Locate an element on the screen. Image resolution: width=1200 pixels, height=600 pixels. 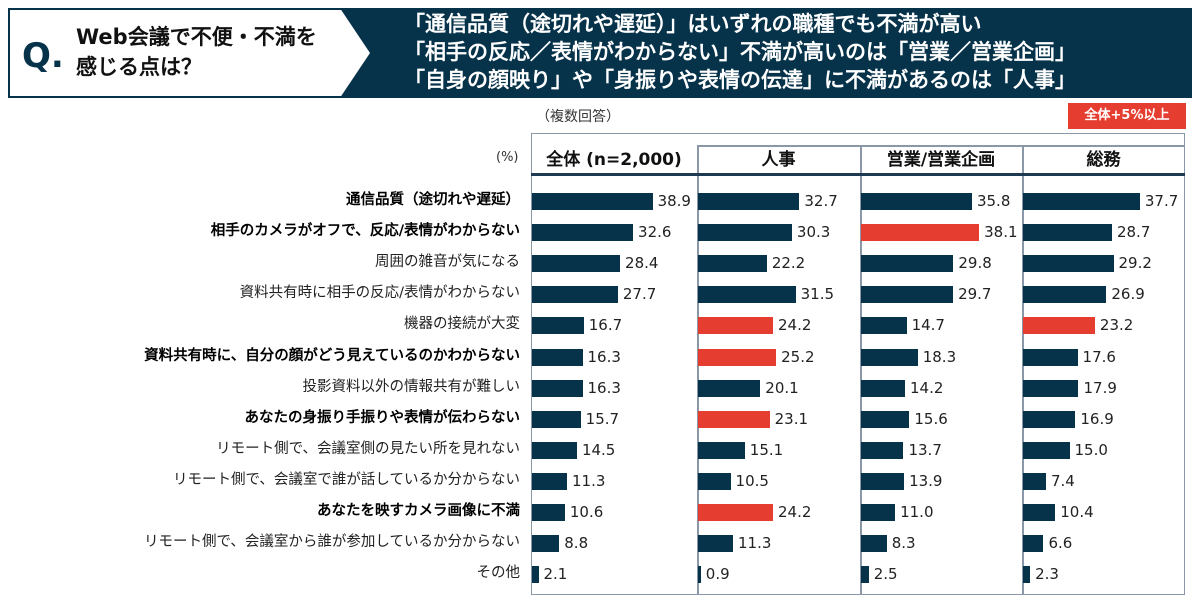
data-label: 26.9 is located at coordinates (1128, 294).